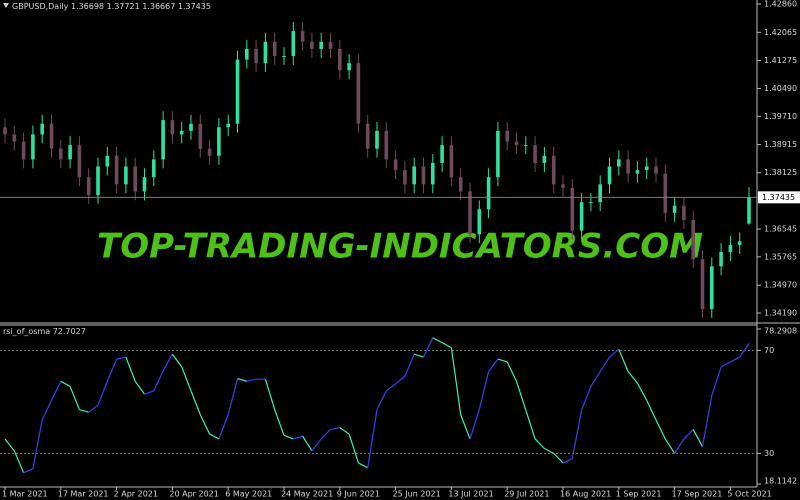 The height and width of the screenshot is (500, 800). I want to click on y-tick-label: 18.1142, so click(780, 481).